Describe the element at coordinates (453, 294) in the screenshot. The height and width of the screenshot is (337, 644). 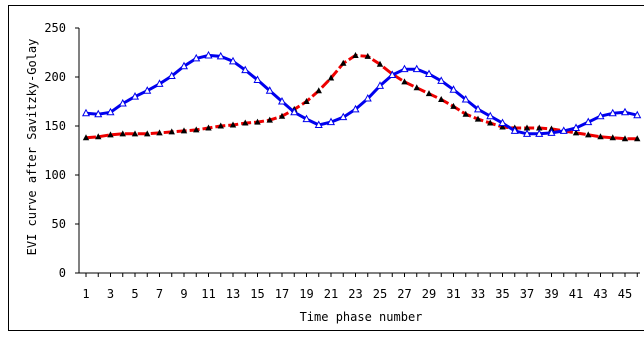
I see `x-tick-label: 31` at that location.